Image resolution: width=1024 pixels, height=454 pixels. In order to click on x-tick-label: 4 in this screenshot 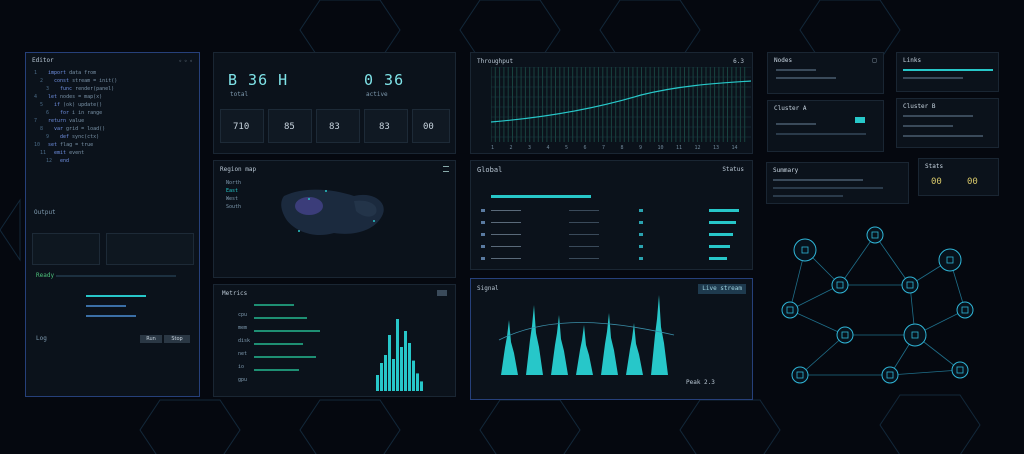, I will do `click(548, 148)`.